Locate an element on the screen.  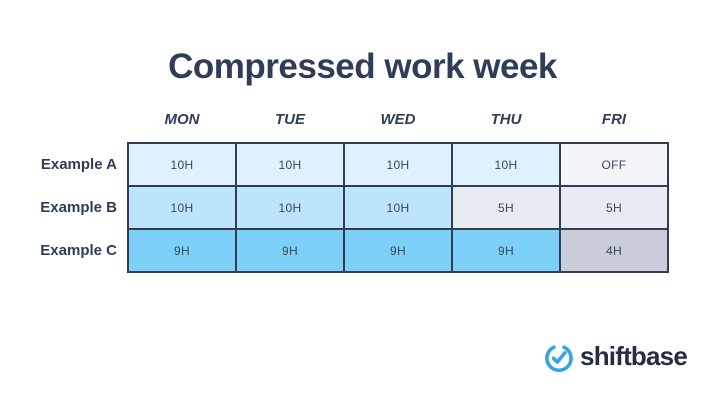
table-row: Example C 9H 9H 9H 9H 4H is located at coordinates (349, 250).